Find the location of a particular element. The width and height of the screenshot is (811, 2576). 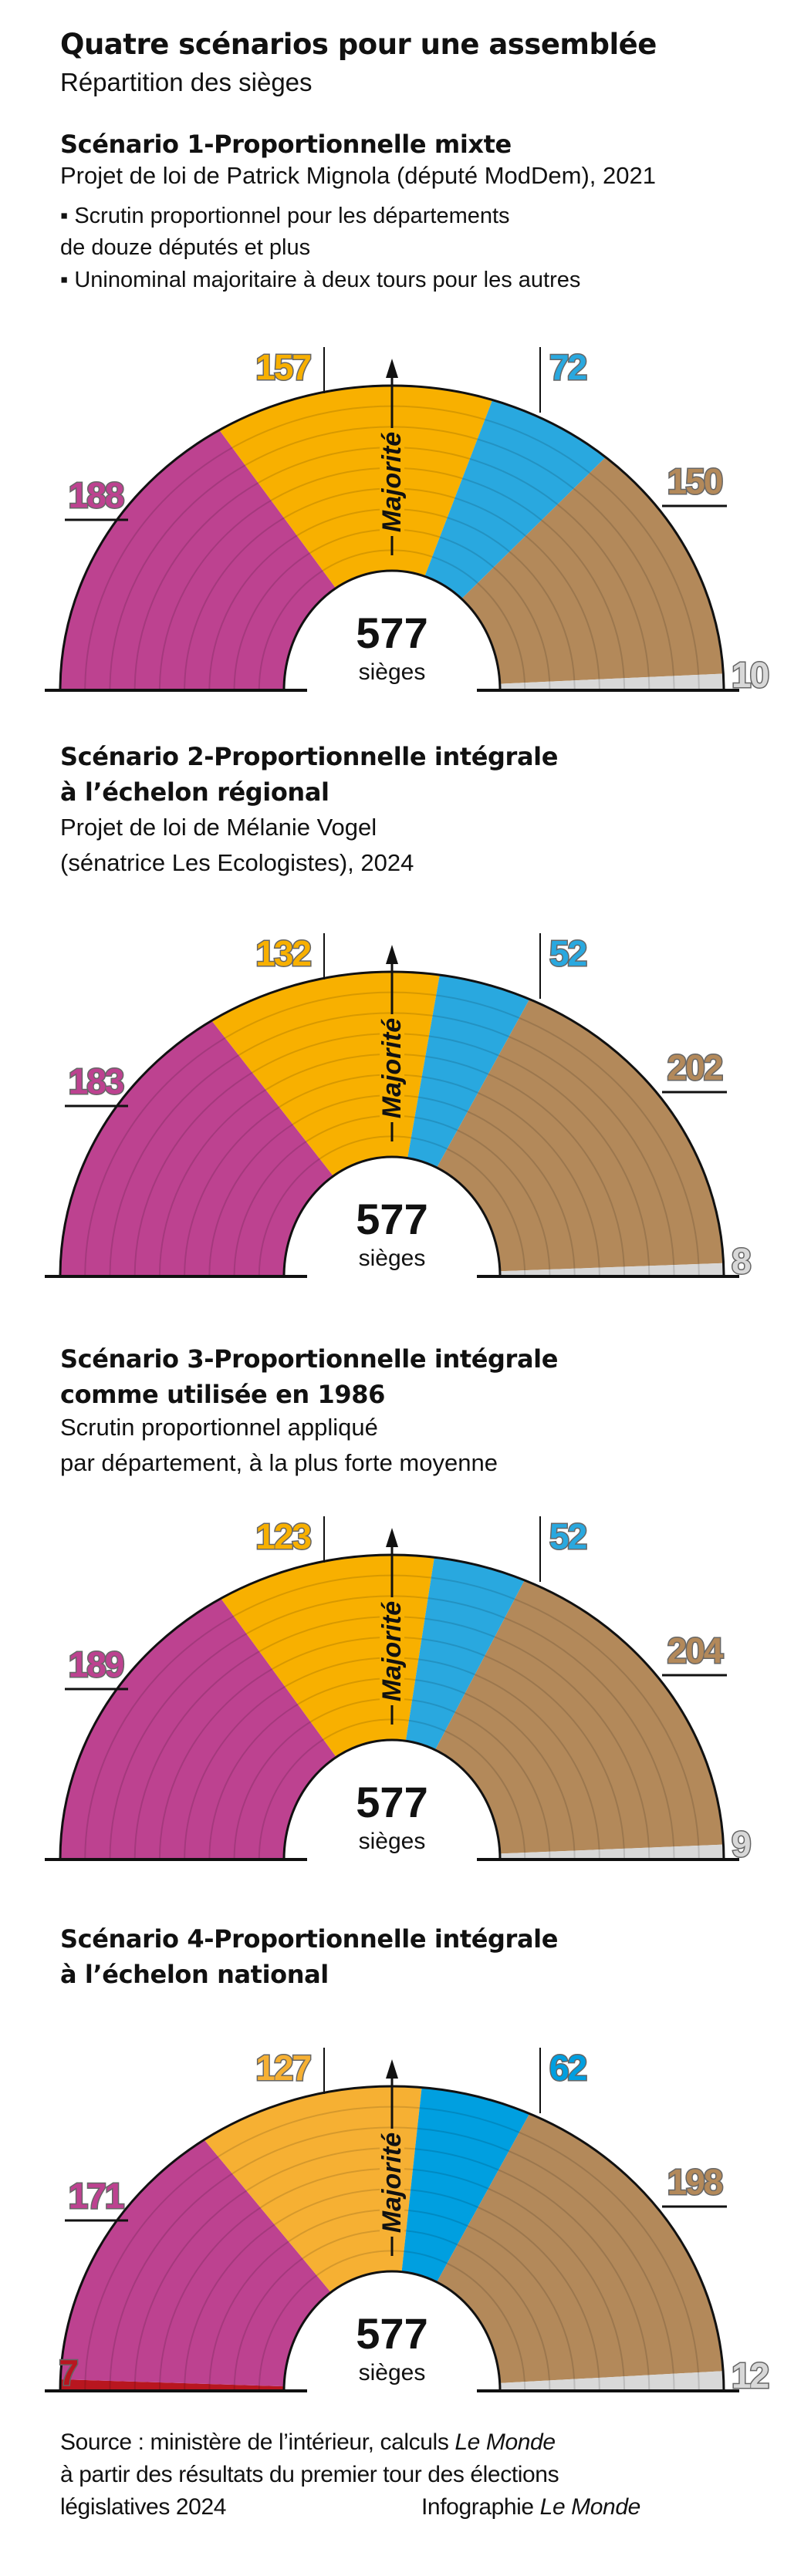

scenario-3-heading: comme utilisée en 1986 is located at coordinates (223, 1394).